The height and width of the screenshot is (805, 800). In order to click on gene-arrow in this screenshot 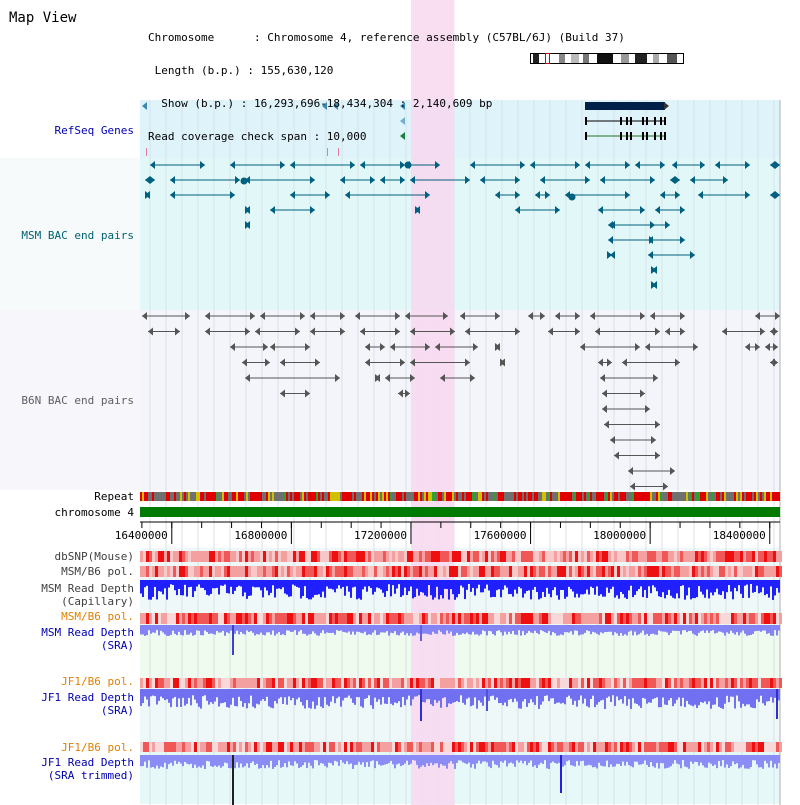, I will do `click(666, 106)`.